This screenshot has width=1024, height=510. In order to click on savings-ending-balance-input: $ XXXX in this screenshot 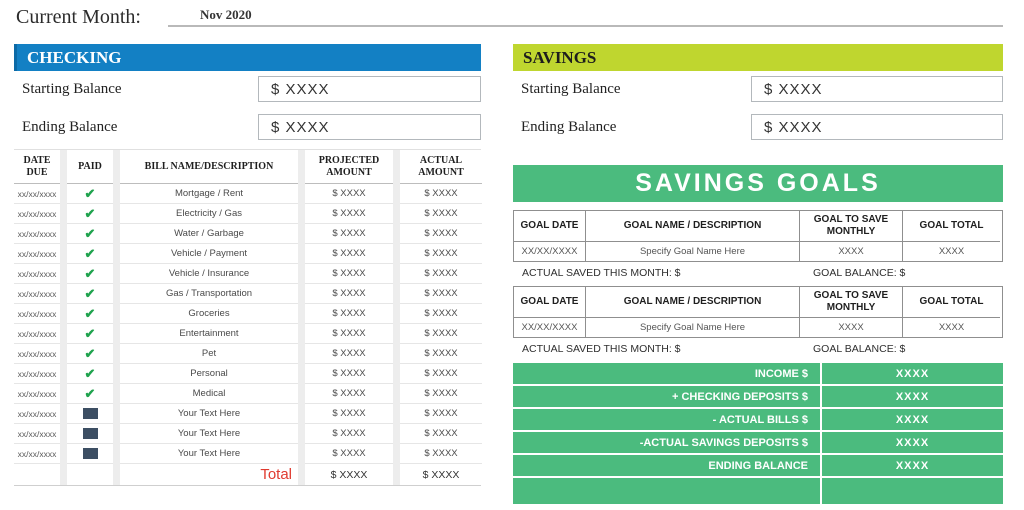, I will do `click(877, 127)`.